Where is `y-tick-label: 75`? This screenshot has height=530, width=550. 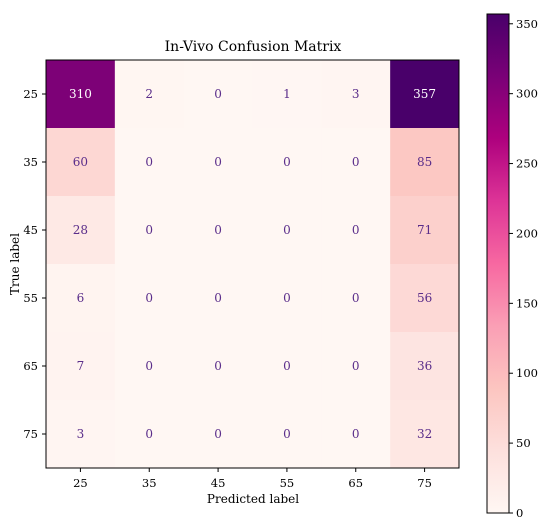 y-tick-label: 75 is located at coordinates (30, 434).